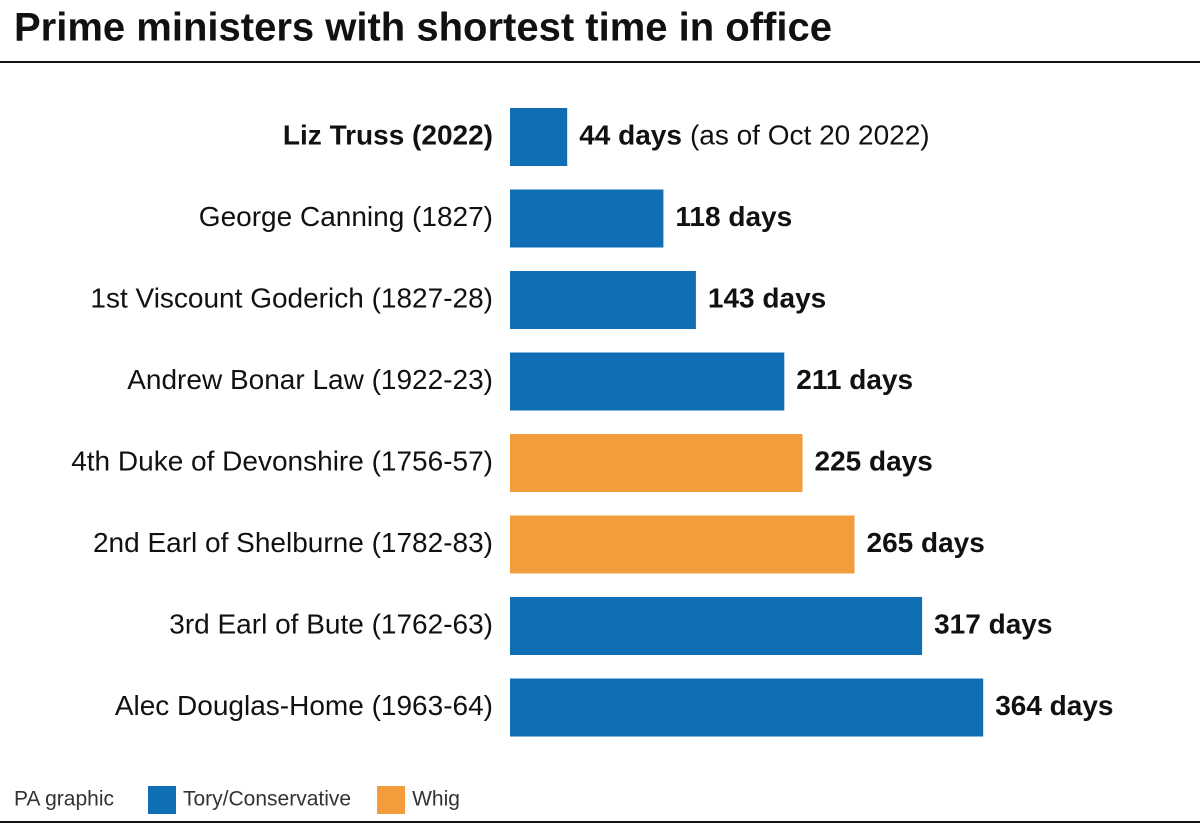 The height and width of the screenshot is (827, 1200). What do you see at coordinates (64, 799) in the screenshot?
I see `source: PA graphic` at bounding box center [64, 799].